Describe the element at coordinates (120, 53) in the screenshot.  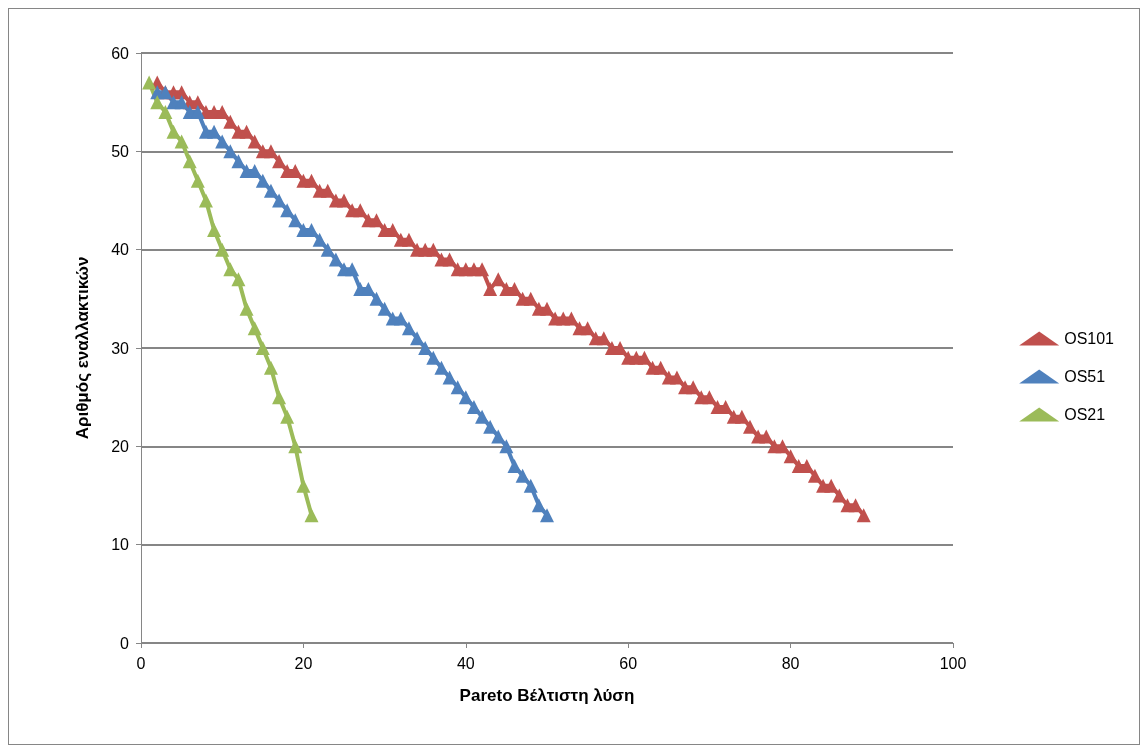
I see `y-tick-label: 60` at that location.